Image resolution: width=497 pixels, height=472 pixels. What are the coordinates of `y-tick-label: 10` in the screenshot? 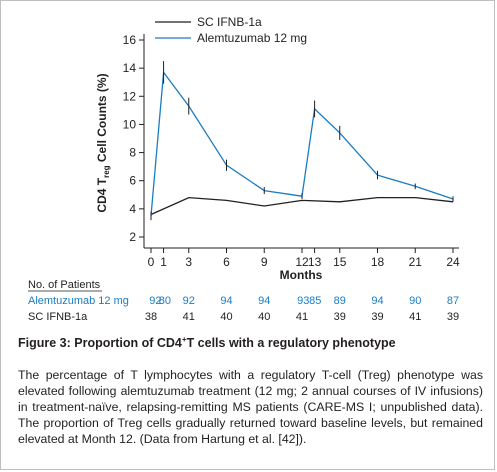 It's located at (130, 124).